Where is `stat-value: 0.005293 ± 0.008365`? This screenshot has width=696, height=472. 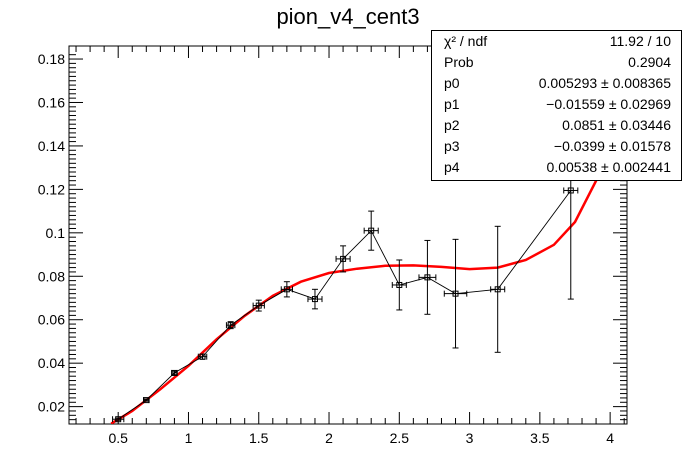
stat-value: 0.005293 ± 0.008365 is located at coordinates (604, 83).